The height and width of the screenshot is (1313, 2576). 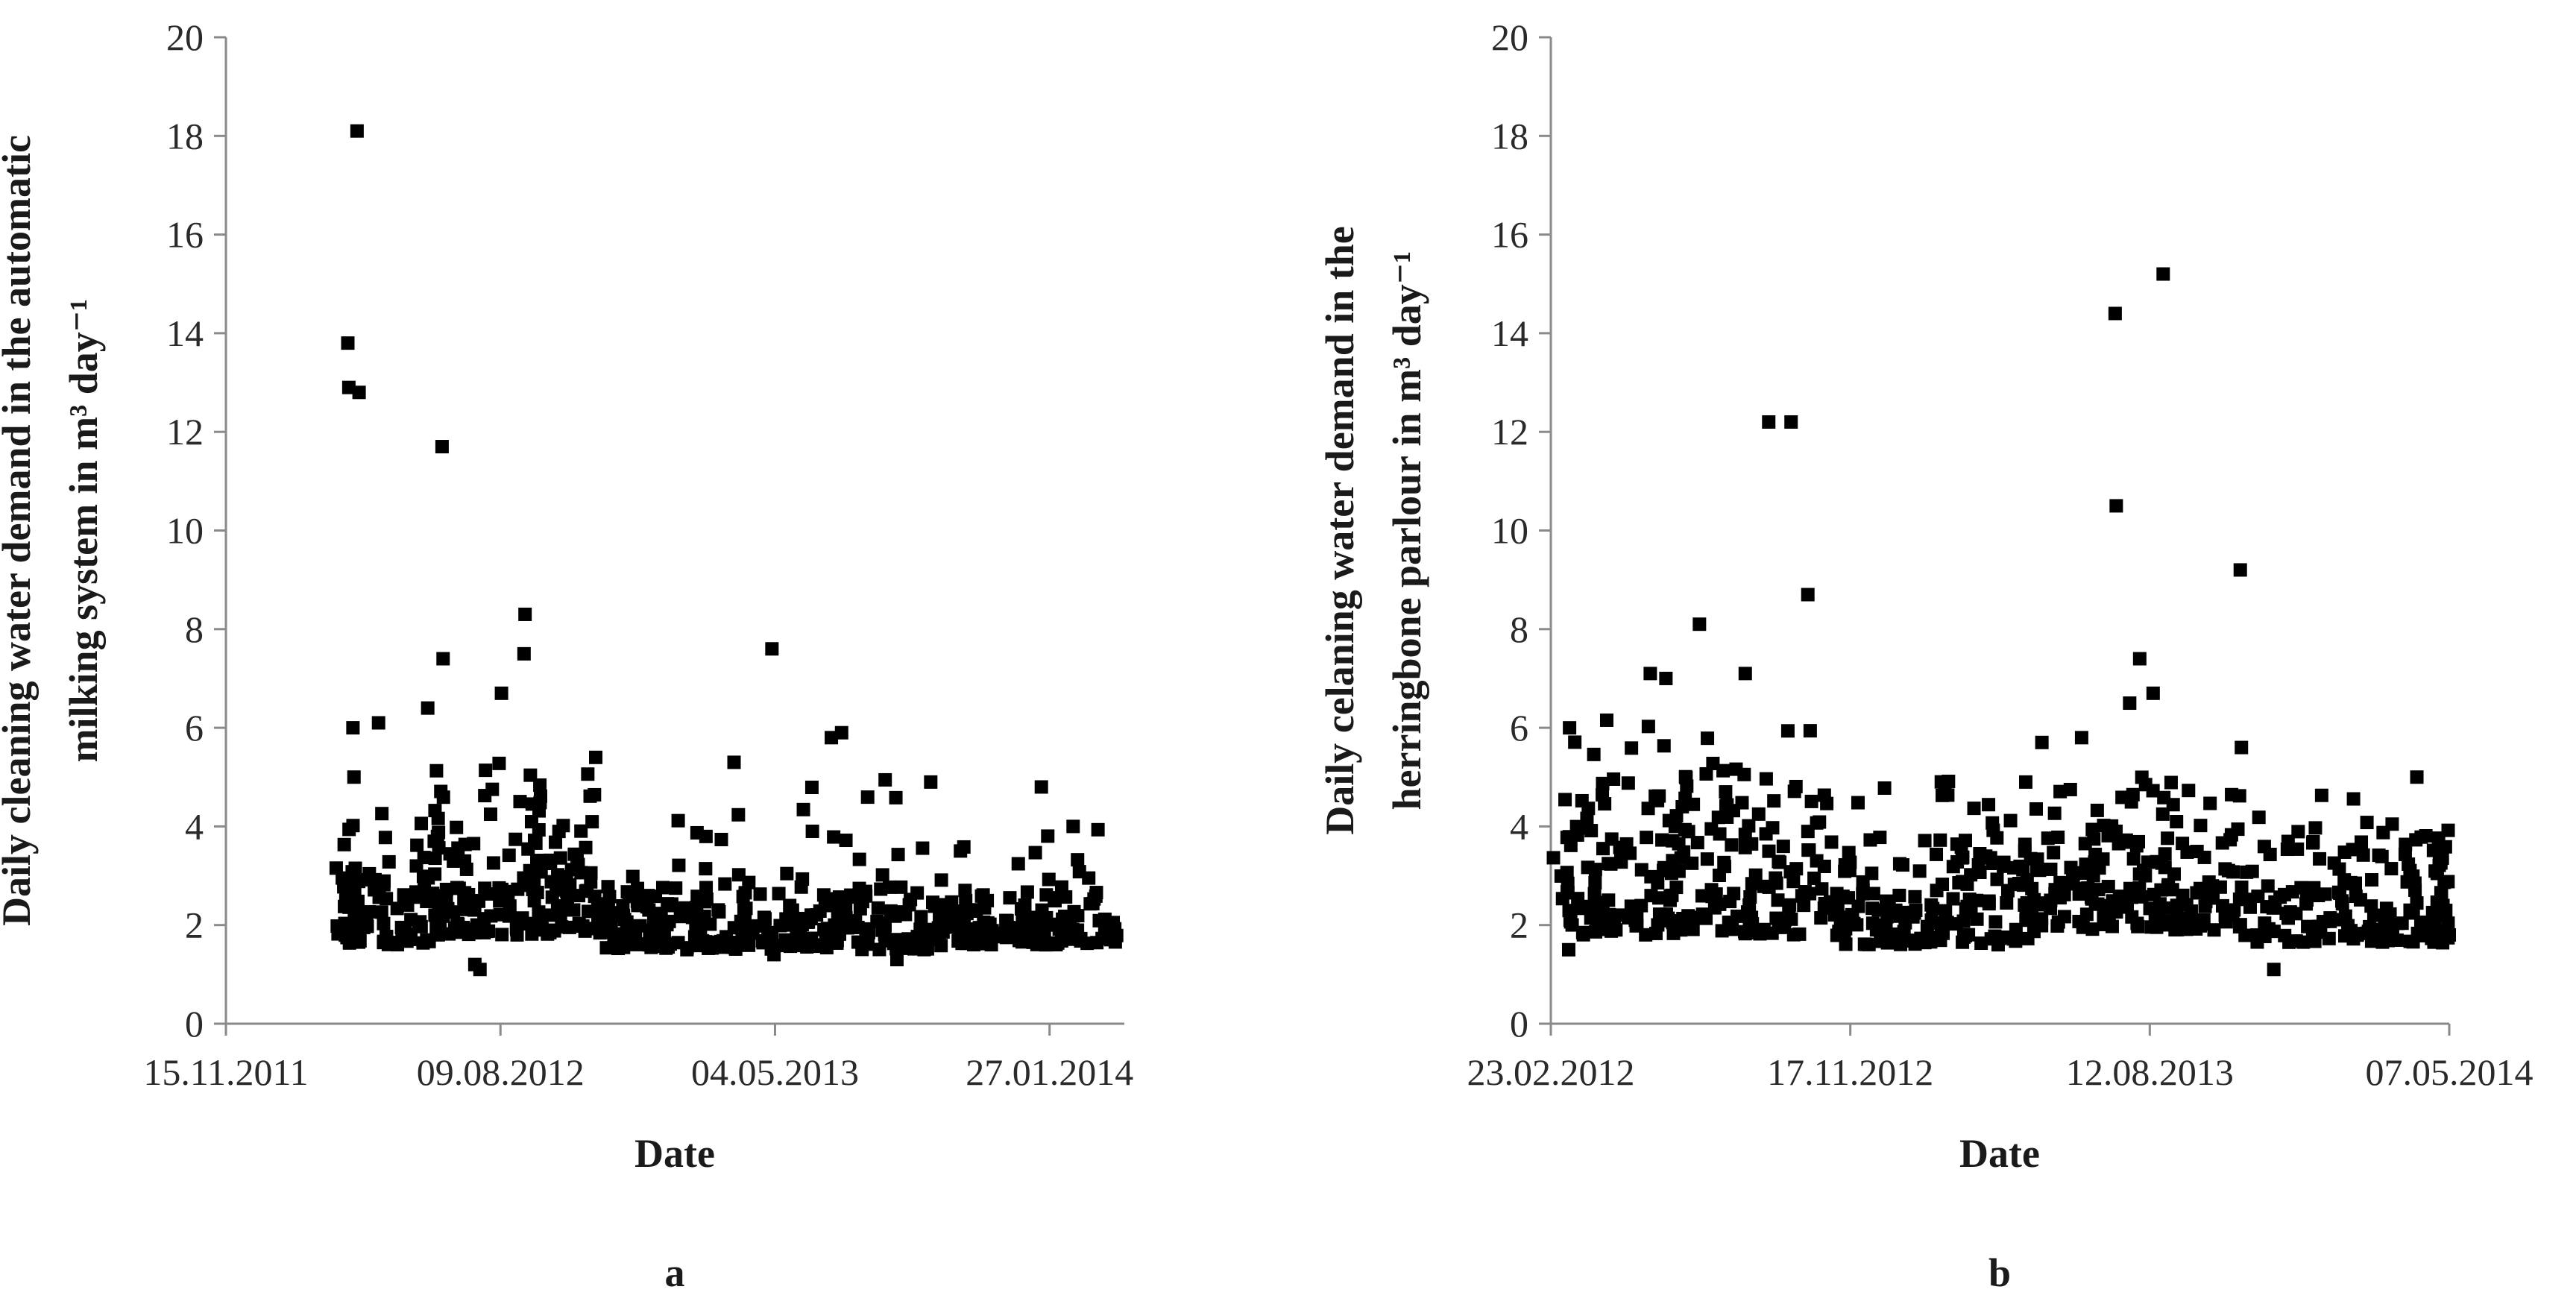 What do you see at coordinates (1519, 728) in the screenshot?
I see `y-tick-label: 6` at bounding box center [1519, 728].